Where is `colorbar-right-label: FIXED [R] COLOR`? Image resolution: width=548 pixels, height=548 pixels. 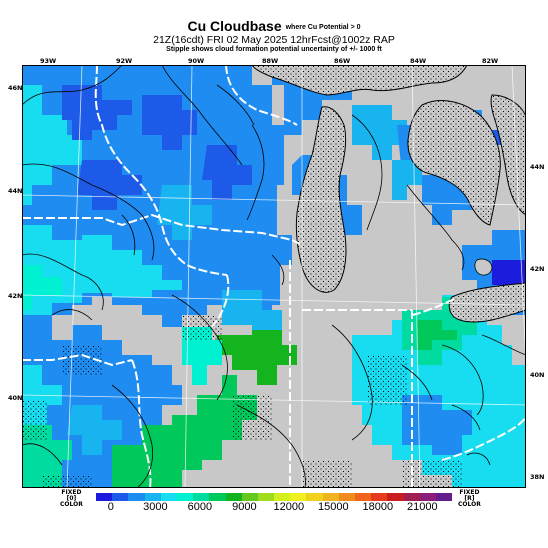
colorbar-right-label: FIXED [R] COLOR is located at coordinates (469, 498).